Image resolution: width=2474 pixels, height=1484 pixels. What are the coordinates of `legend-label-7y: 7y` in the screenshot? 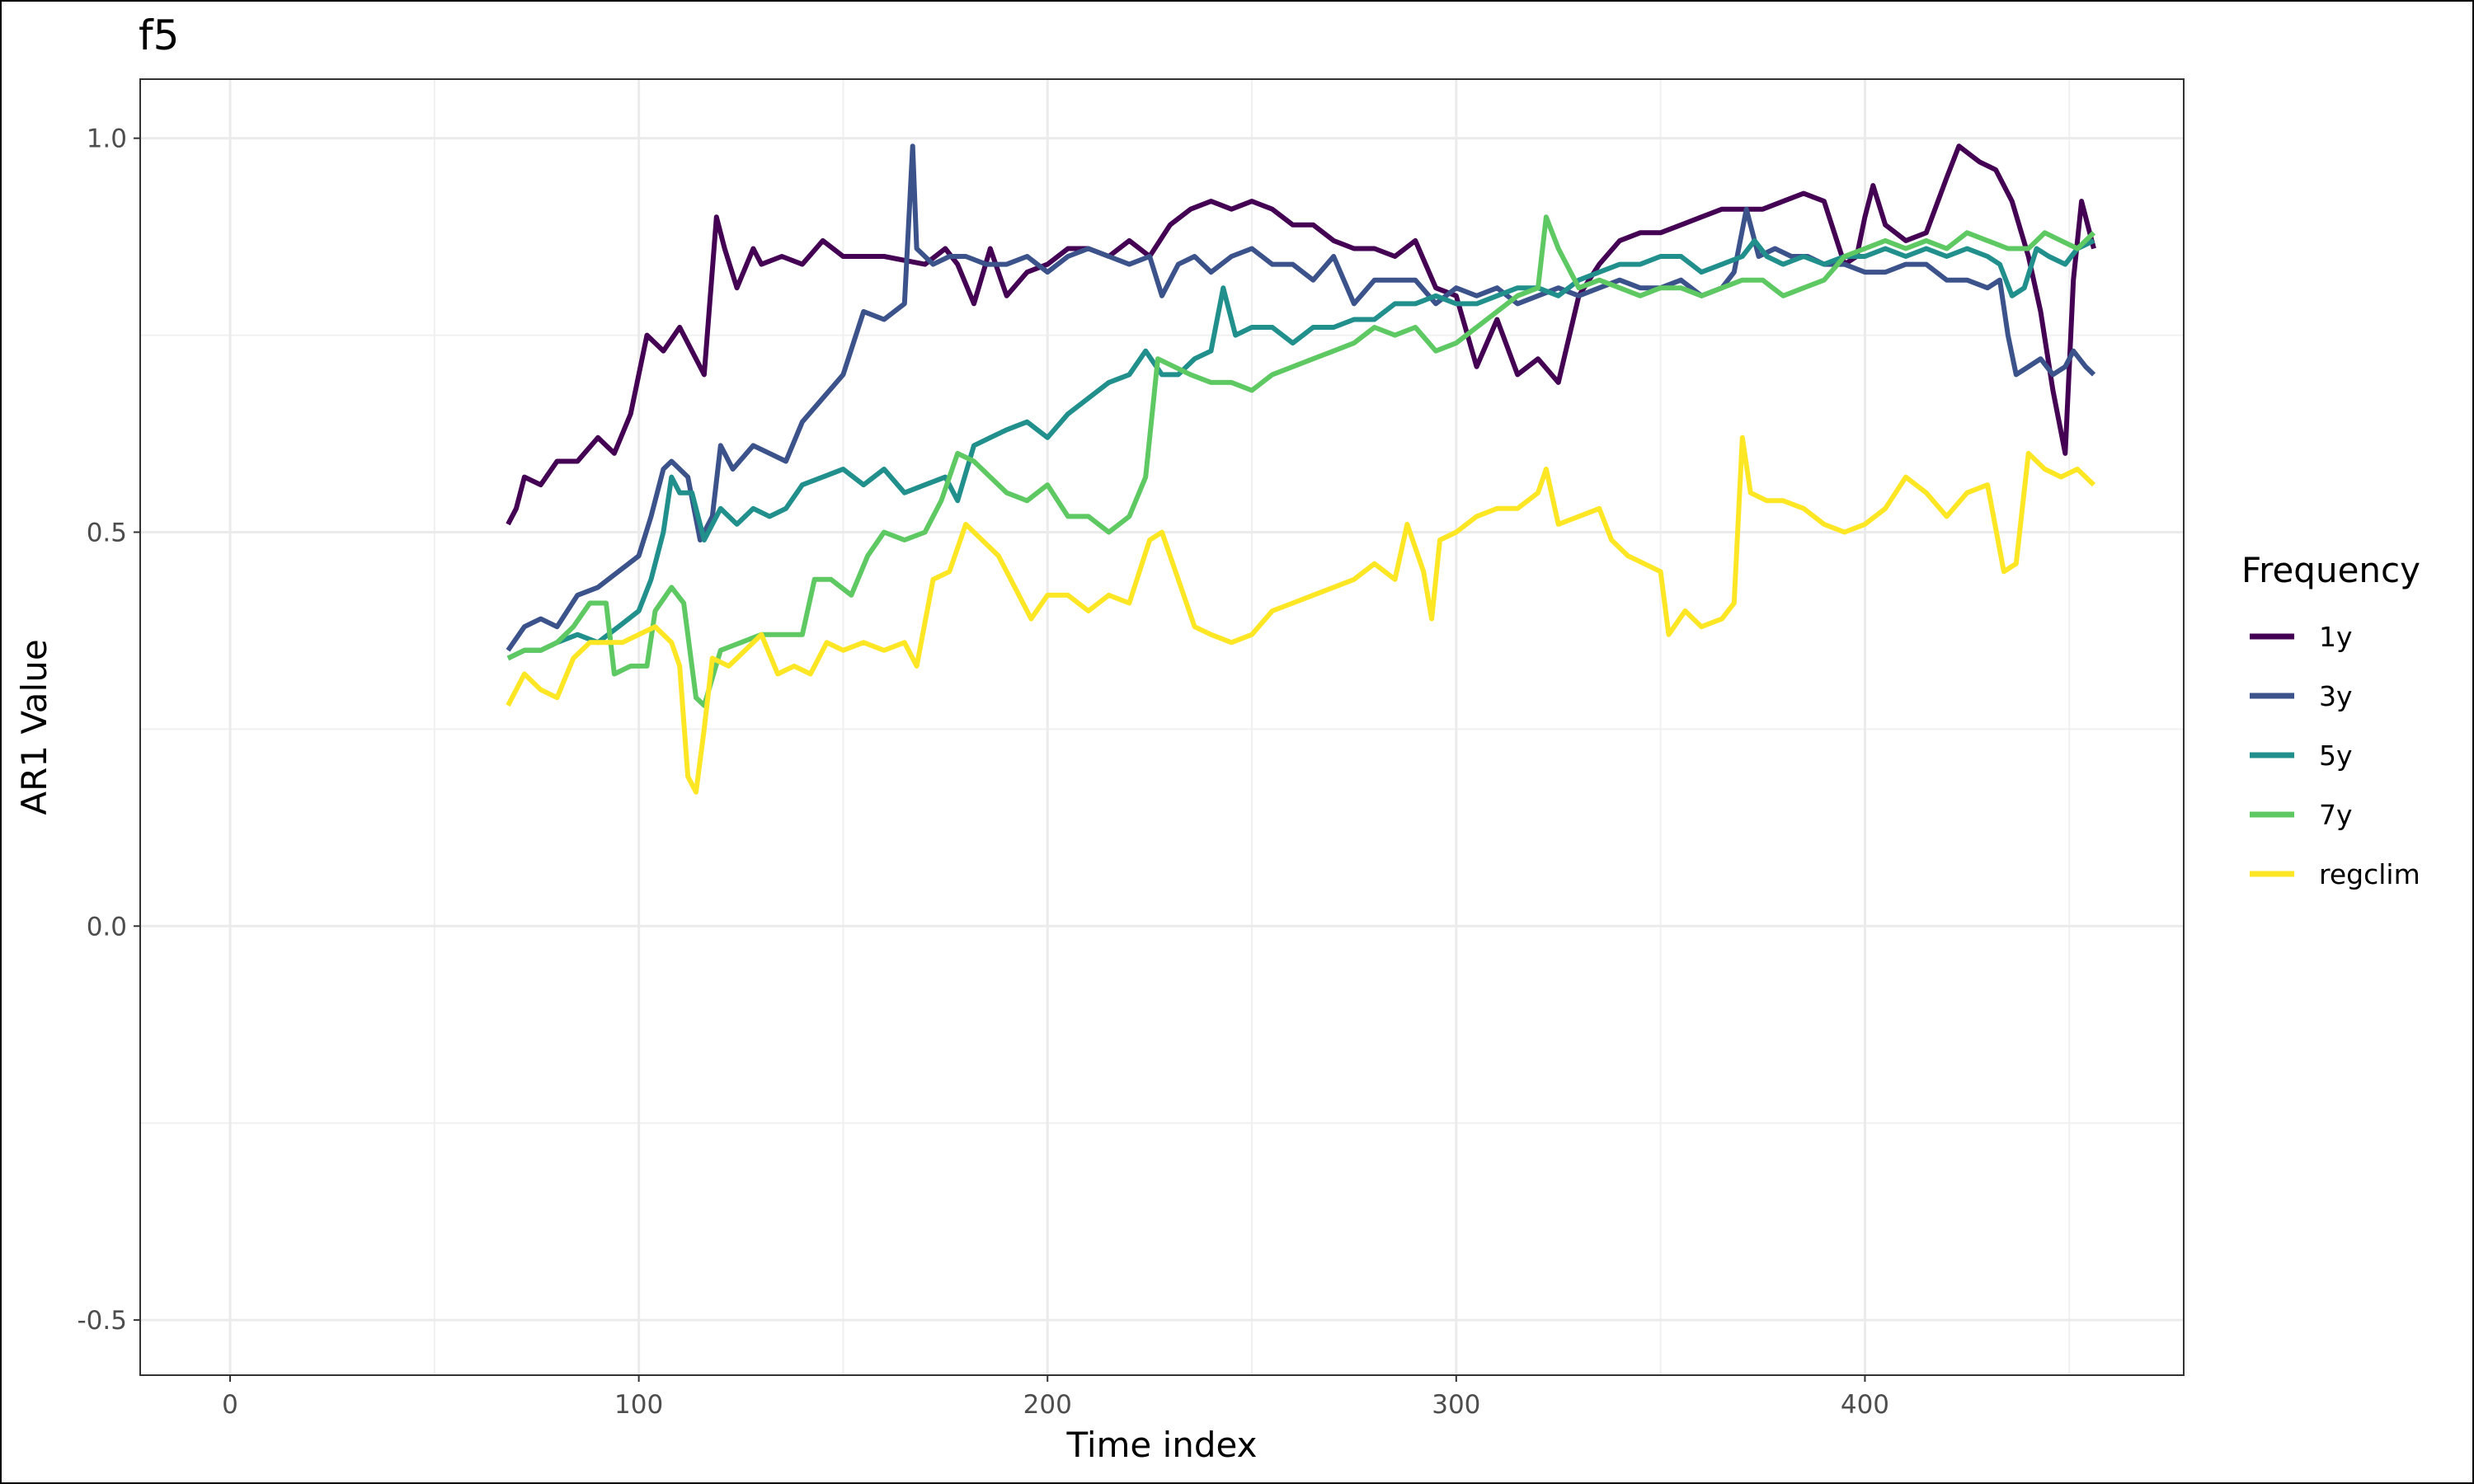 It's located at (2336, 815).